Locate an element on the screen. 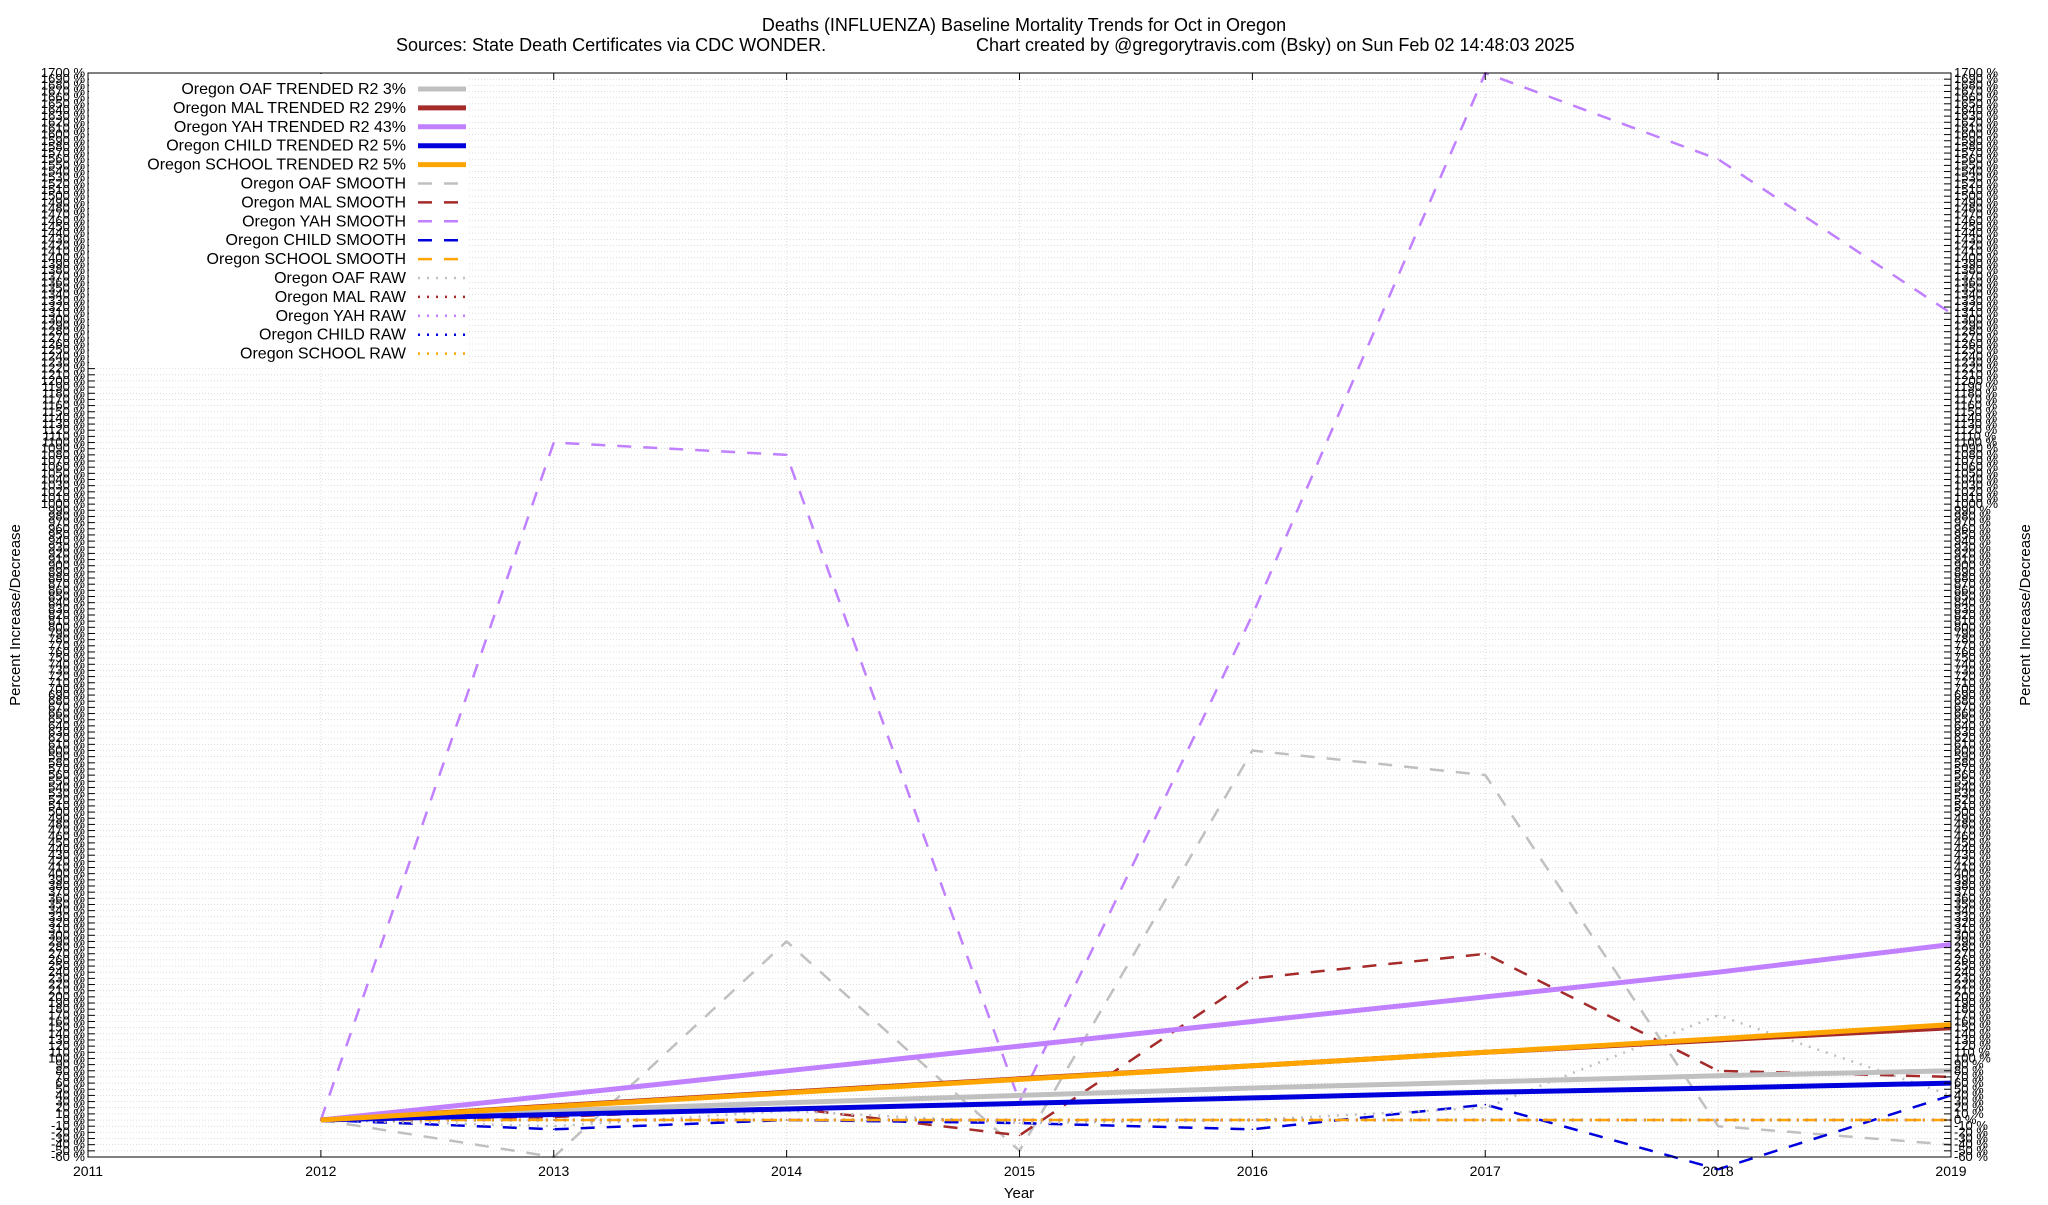 This screenshot has height=1205, width=2048. y-tick-label: 250 % is located at coordinates (66, 965).